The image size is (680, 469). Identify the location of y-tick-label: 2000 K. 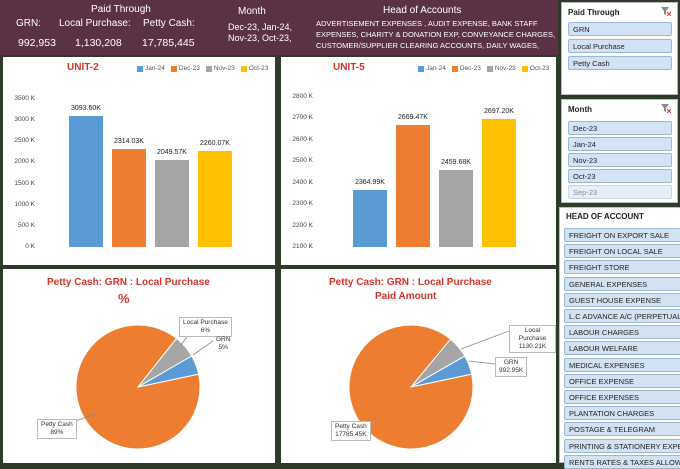
(24, 162).